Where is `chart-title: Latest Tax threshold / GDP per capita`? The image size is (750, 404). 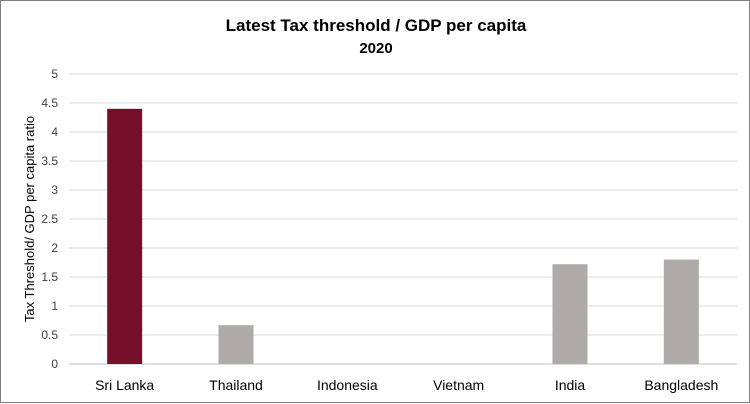 chart-title: Latest Tax threshold / GDP per capita is located at coordinates (376, 25).